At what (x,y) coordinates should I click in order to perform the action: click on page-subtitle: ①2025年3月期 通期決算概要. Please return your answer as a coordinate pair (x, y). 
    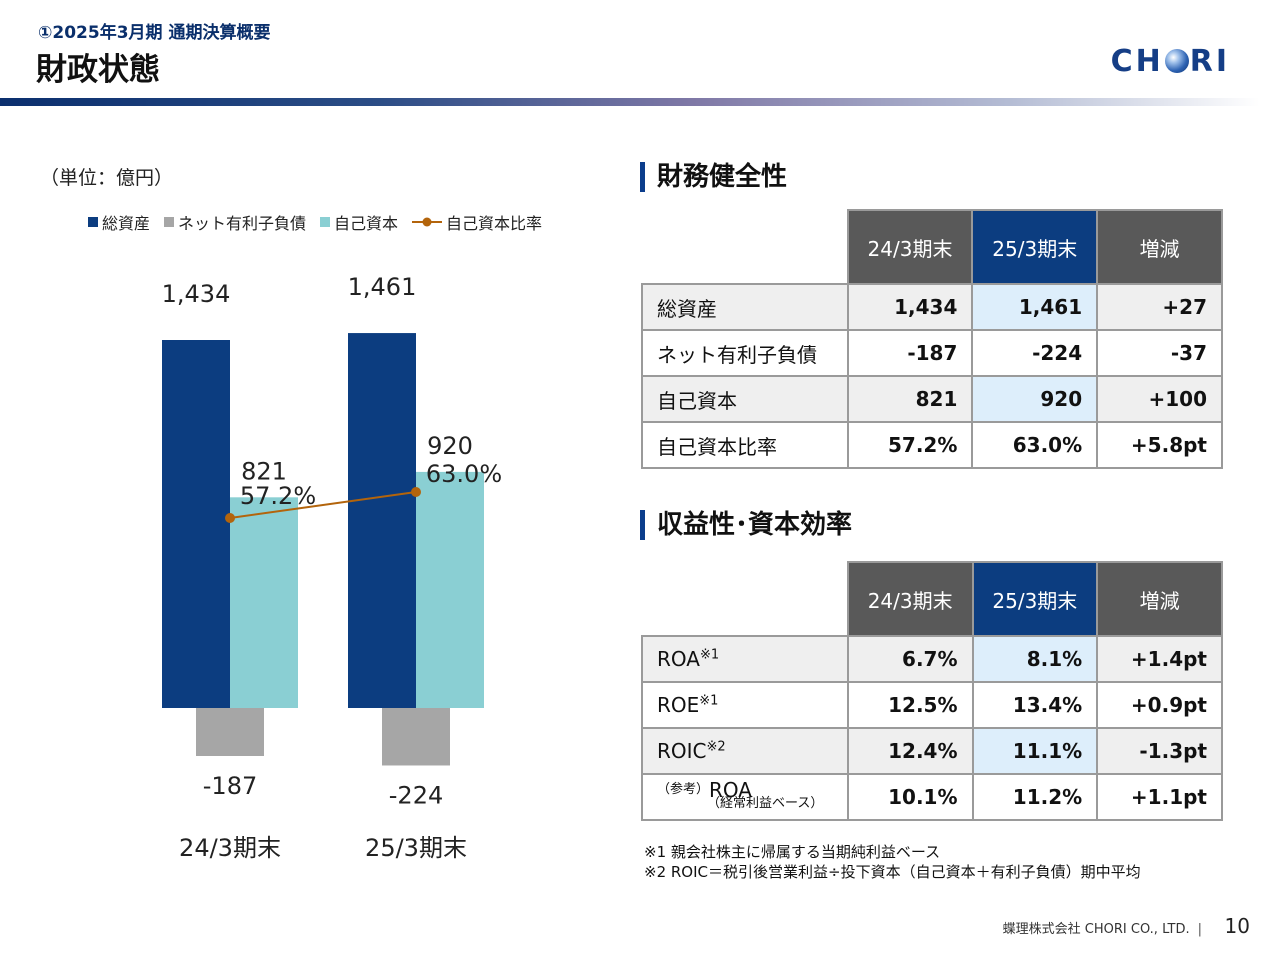
    Looking at the image, I should click on (154, 33).